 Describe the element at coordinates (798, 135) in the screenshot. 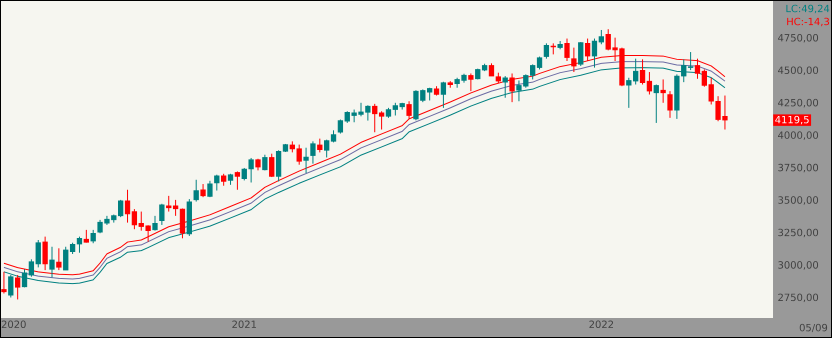

I see `y-tick-label: 4000,00` at that location.